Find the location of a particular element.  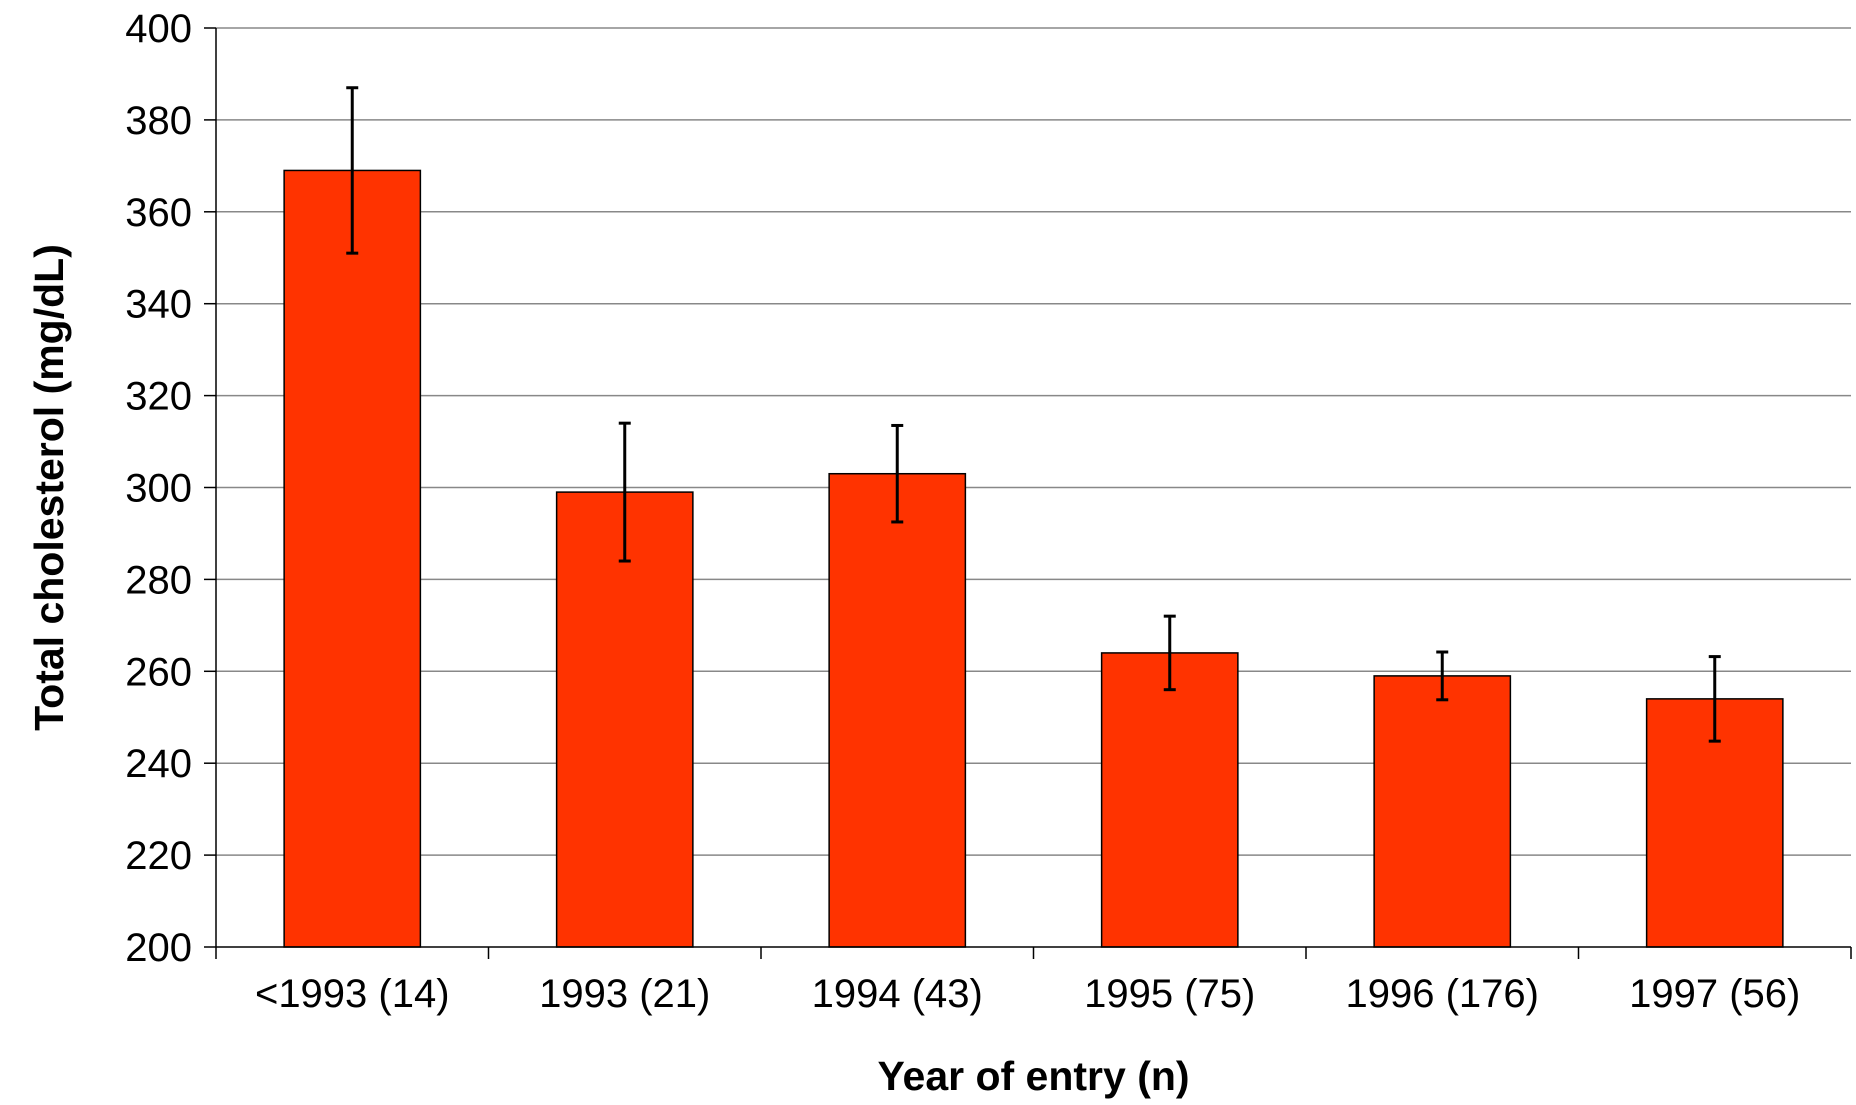

x-tick-label: 1995 (75) is located at coordinates (1169, 994).